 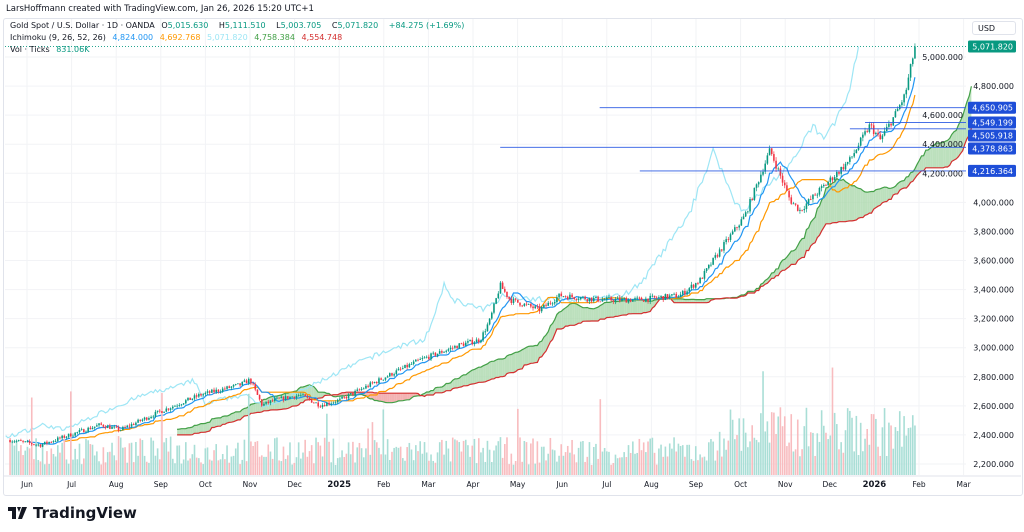 What do you see at coordinates (82, 25) in the screenshot?
I see `symbol-title: Gold Spot / U.S. Dollar · 1D · OANDA` at bounding box center [82, 25].